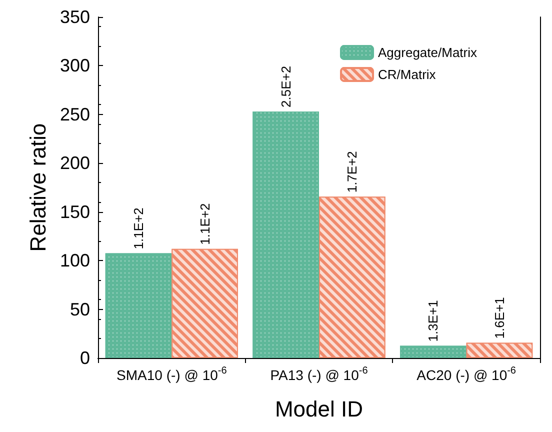 Image resolution: width=552 pixels, height=432 pixels. I want to click on y-tick-label: 350, so click(75, 17).